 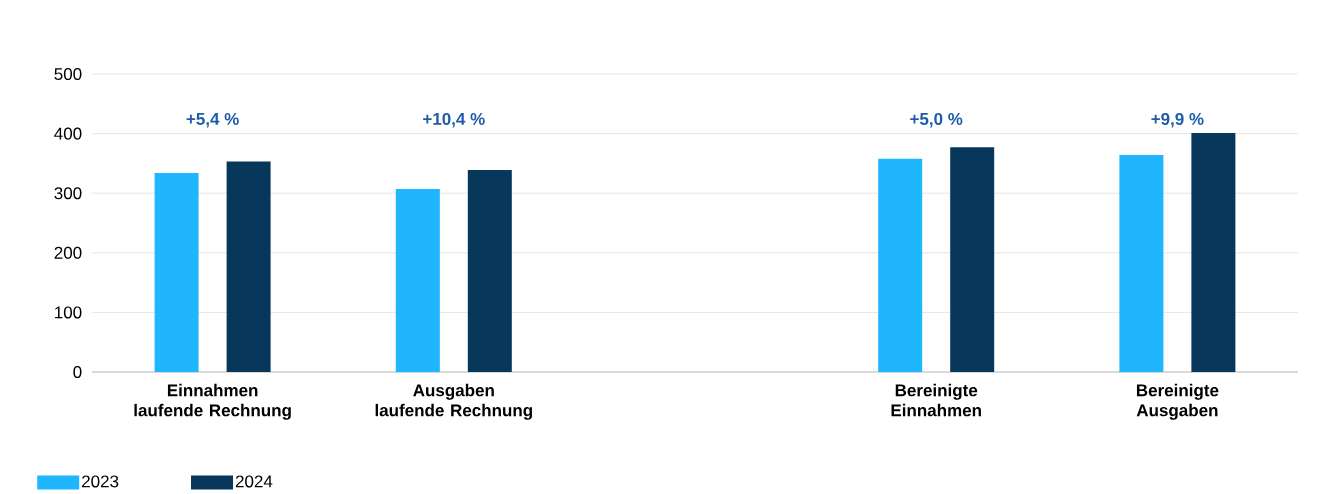 What do you see at coordinates (212, 120) in the screenshot?
I see `annotation: +5,4 %` at bounding box center [212, 120].